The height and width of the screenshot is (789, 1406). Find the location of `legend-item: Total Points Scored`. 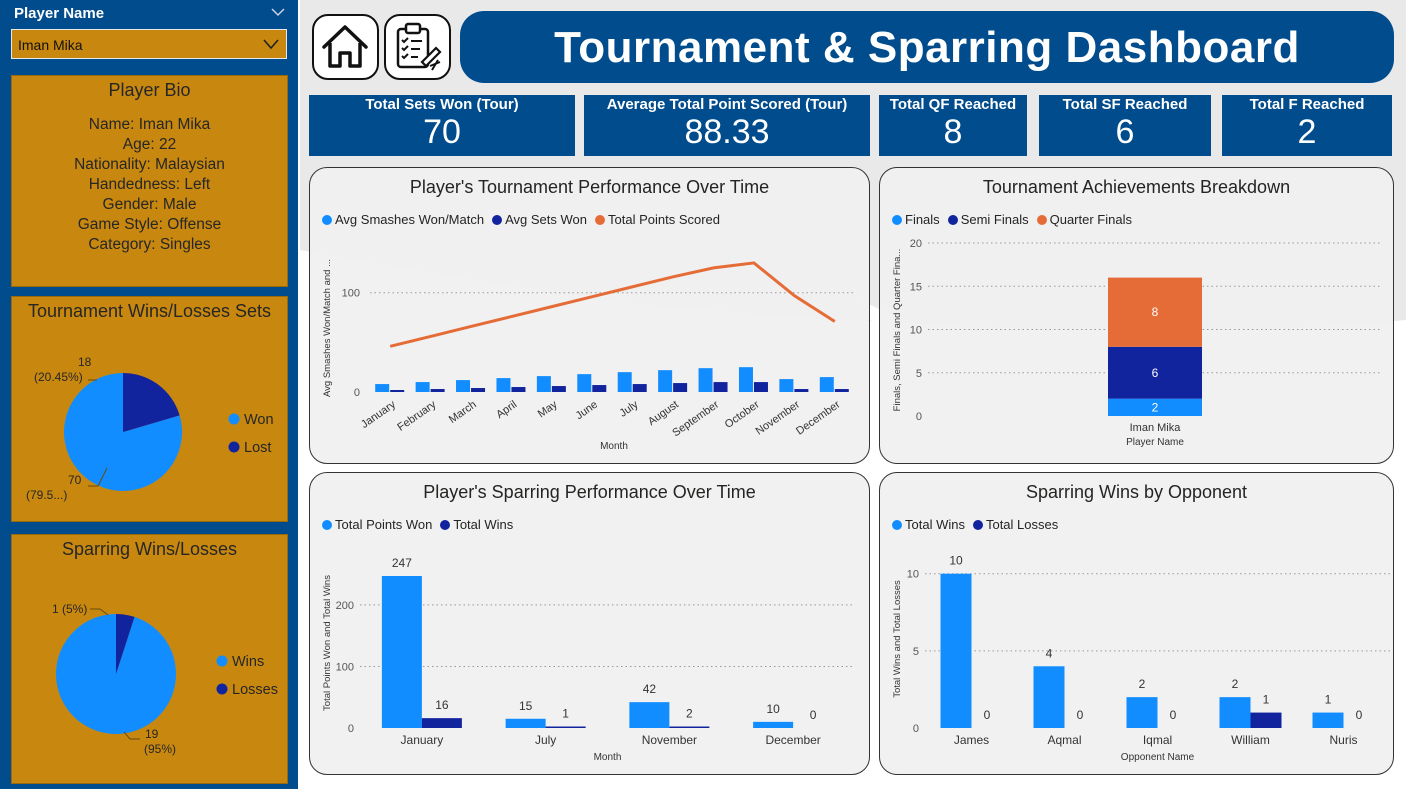

legend-item: Total Points Scored is located at coordinates (657, 219).